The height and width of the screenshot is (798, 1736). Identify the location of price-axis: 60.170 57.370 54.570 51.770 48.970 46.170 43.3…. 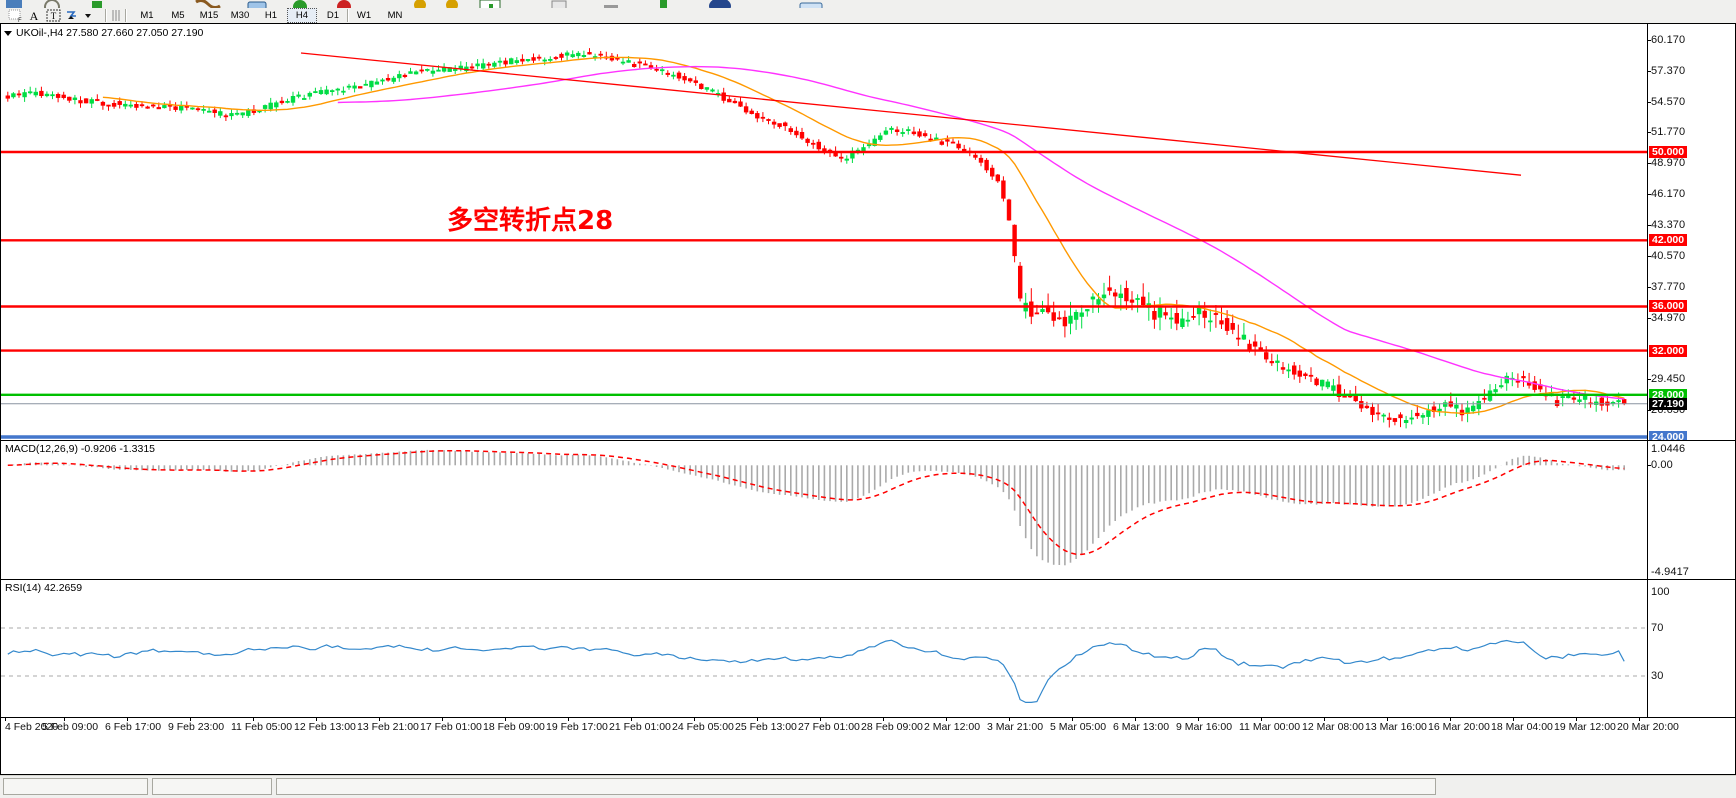
(1691, 233).